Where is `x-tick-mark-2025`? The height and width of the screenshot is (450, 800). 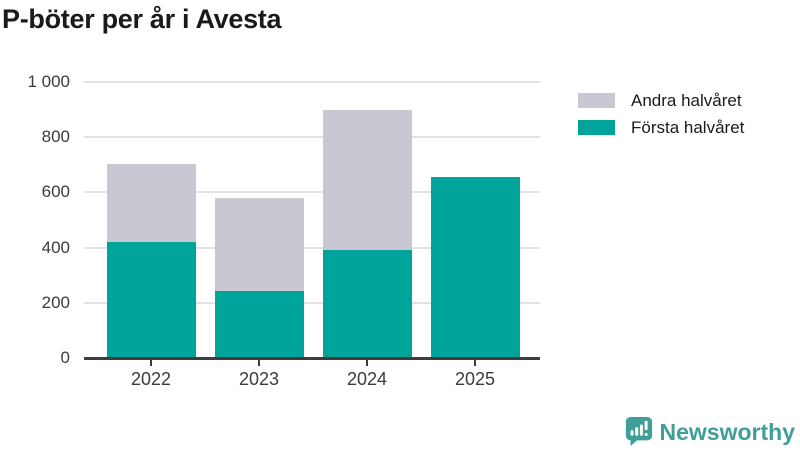 x-tick-mark-2025 is located at coordinates (475, 362).